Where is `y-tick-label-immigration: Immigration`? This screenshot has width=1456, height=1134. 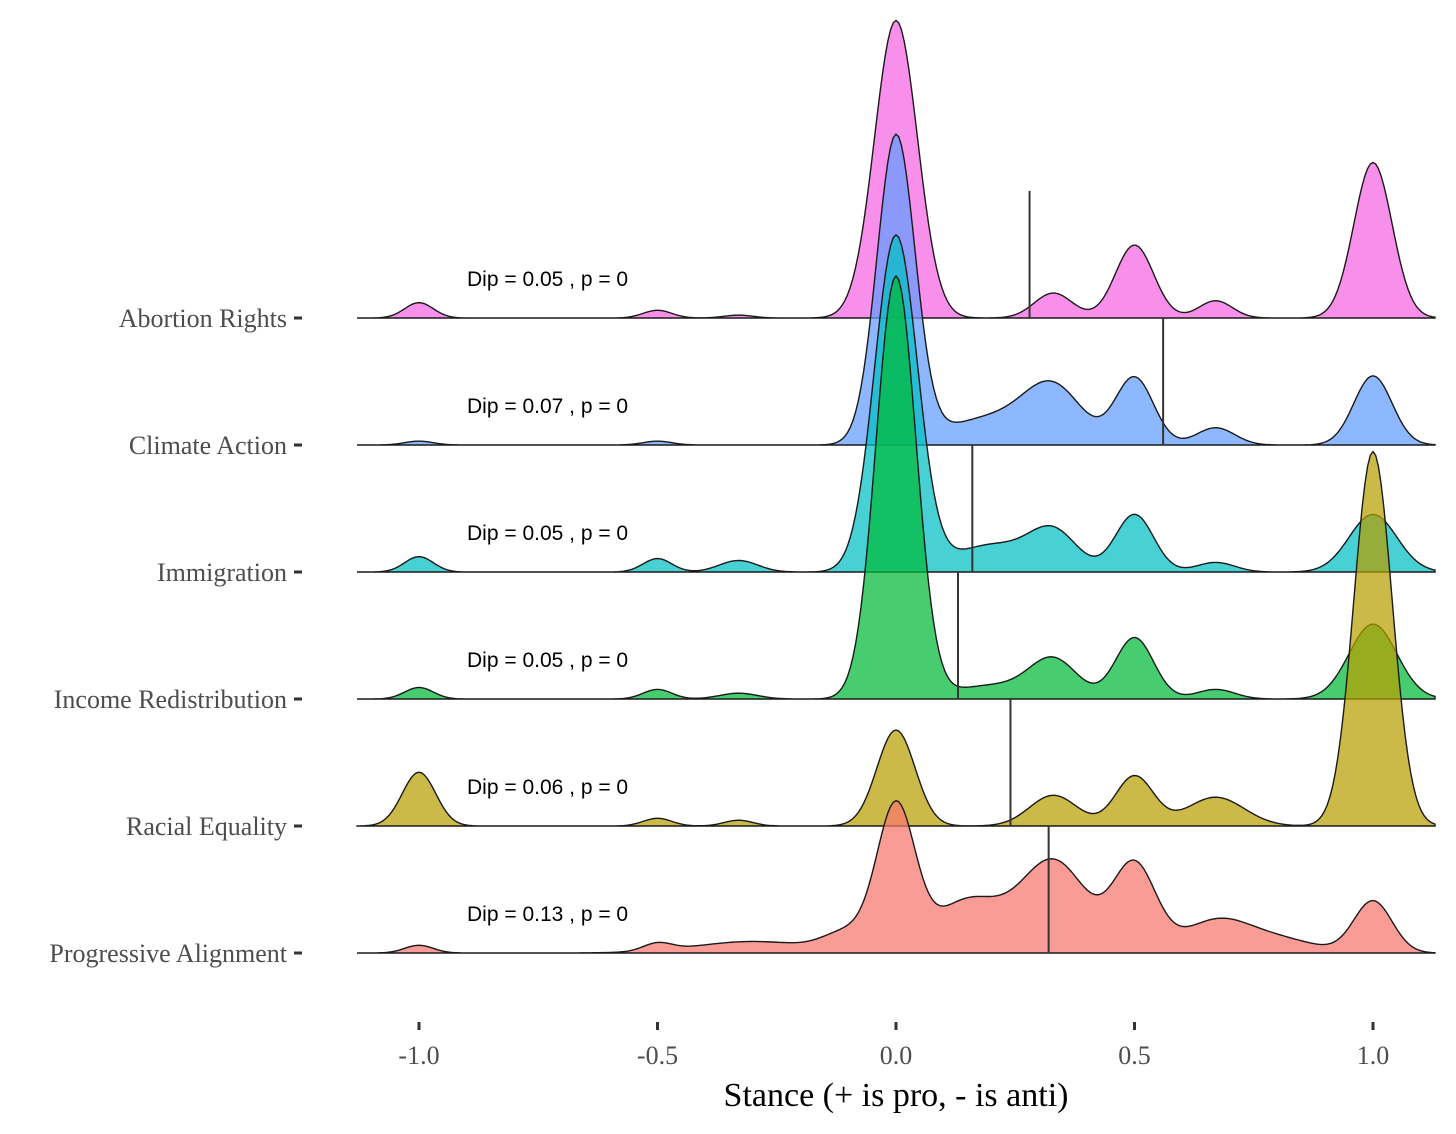
y-tick-label-immigration: Immigration is located at coordinates (222, 572).